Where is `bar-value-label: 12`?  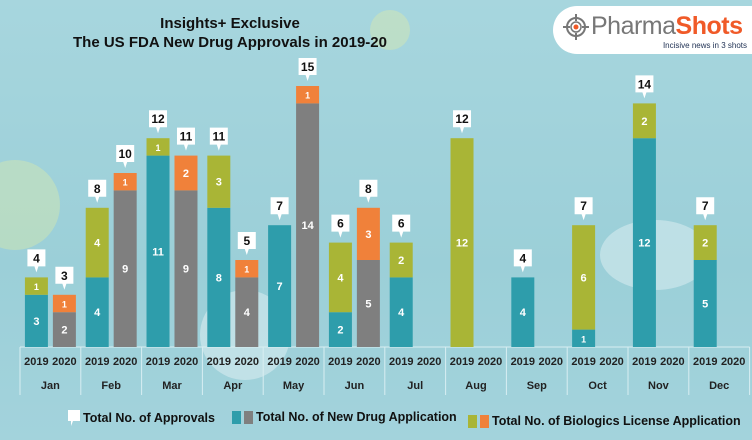
bar-value-label: 12 is located at coordinates (462, 244).